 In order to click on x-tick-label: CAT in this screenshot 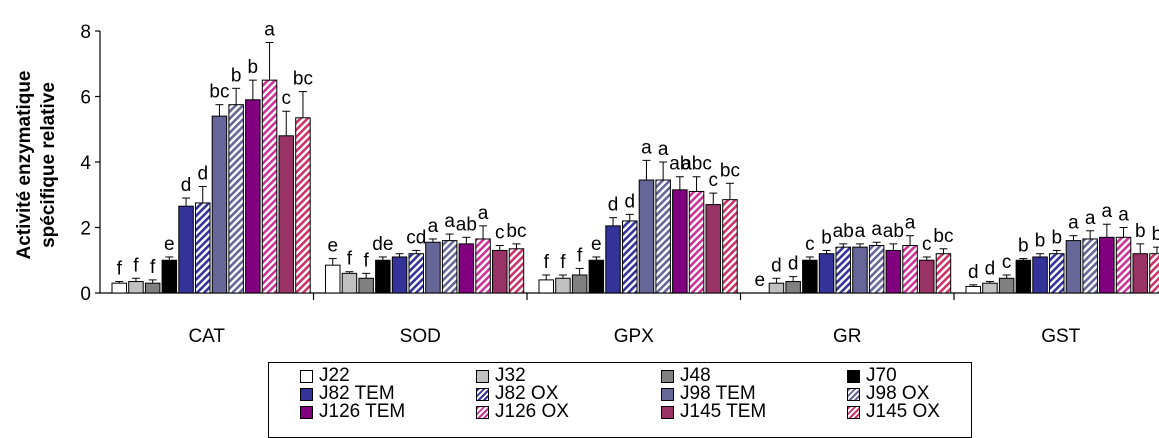, I will do `click(206, 336)`.